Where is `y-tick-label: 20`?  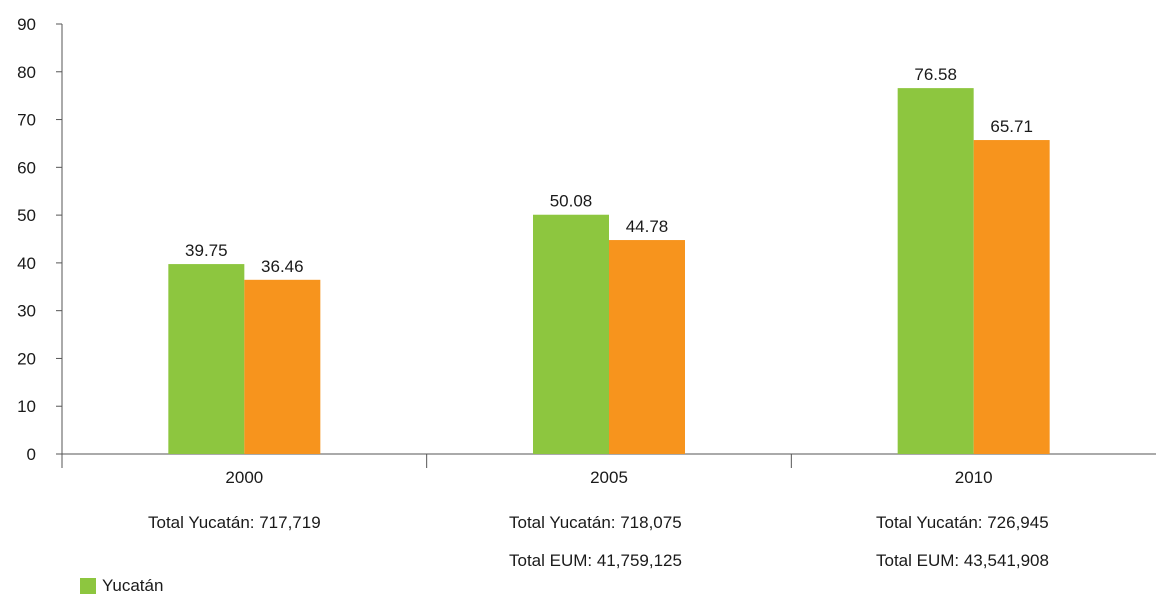 y-tick-label: 20 is located at coordinates (26, 358).